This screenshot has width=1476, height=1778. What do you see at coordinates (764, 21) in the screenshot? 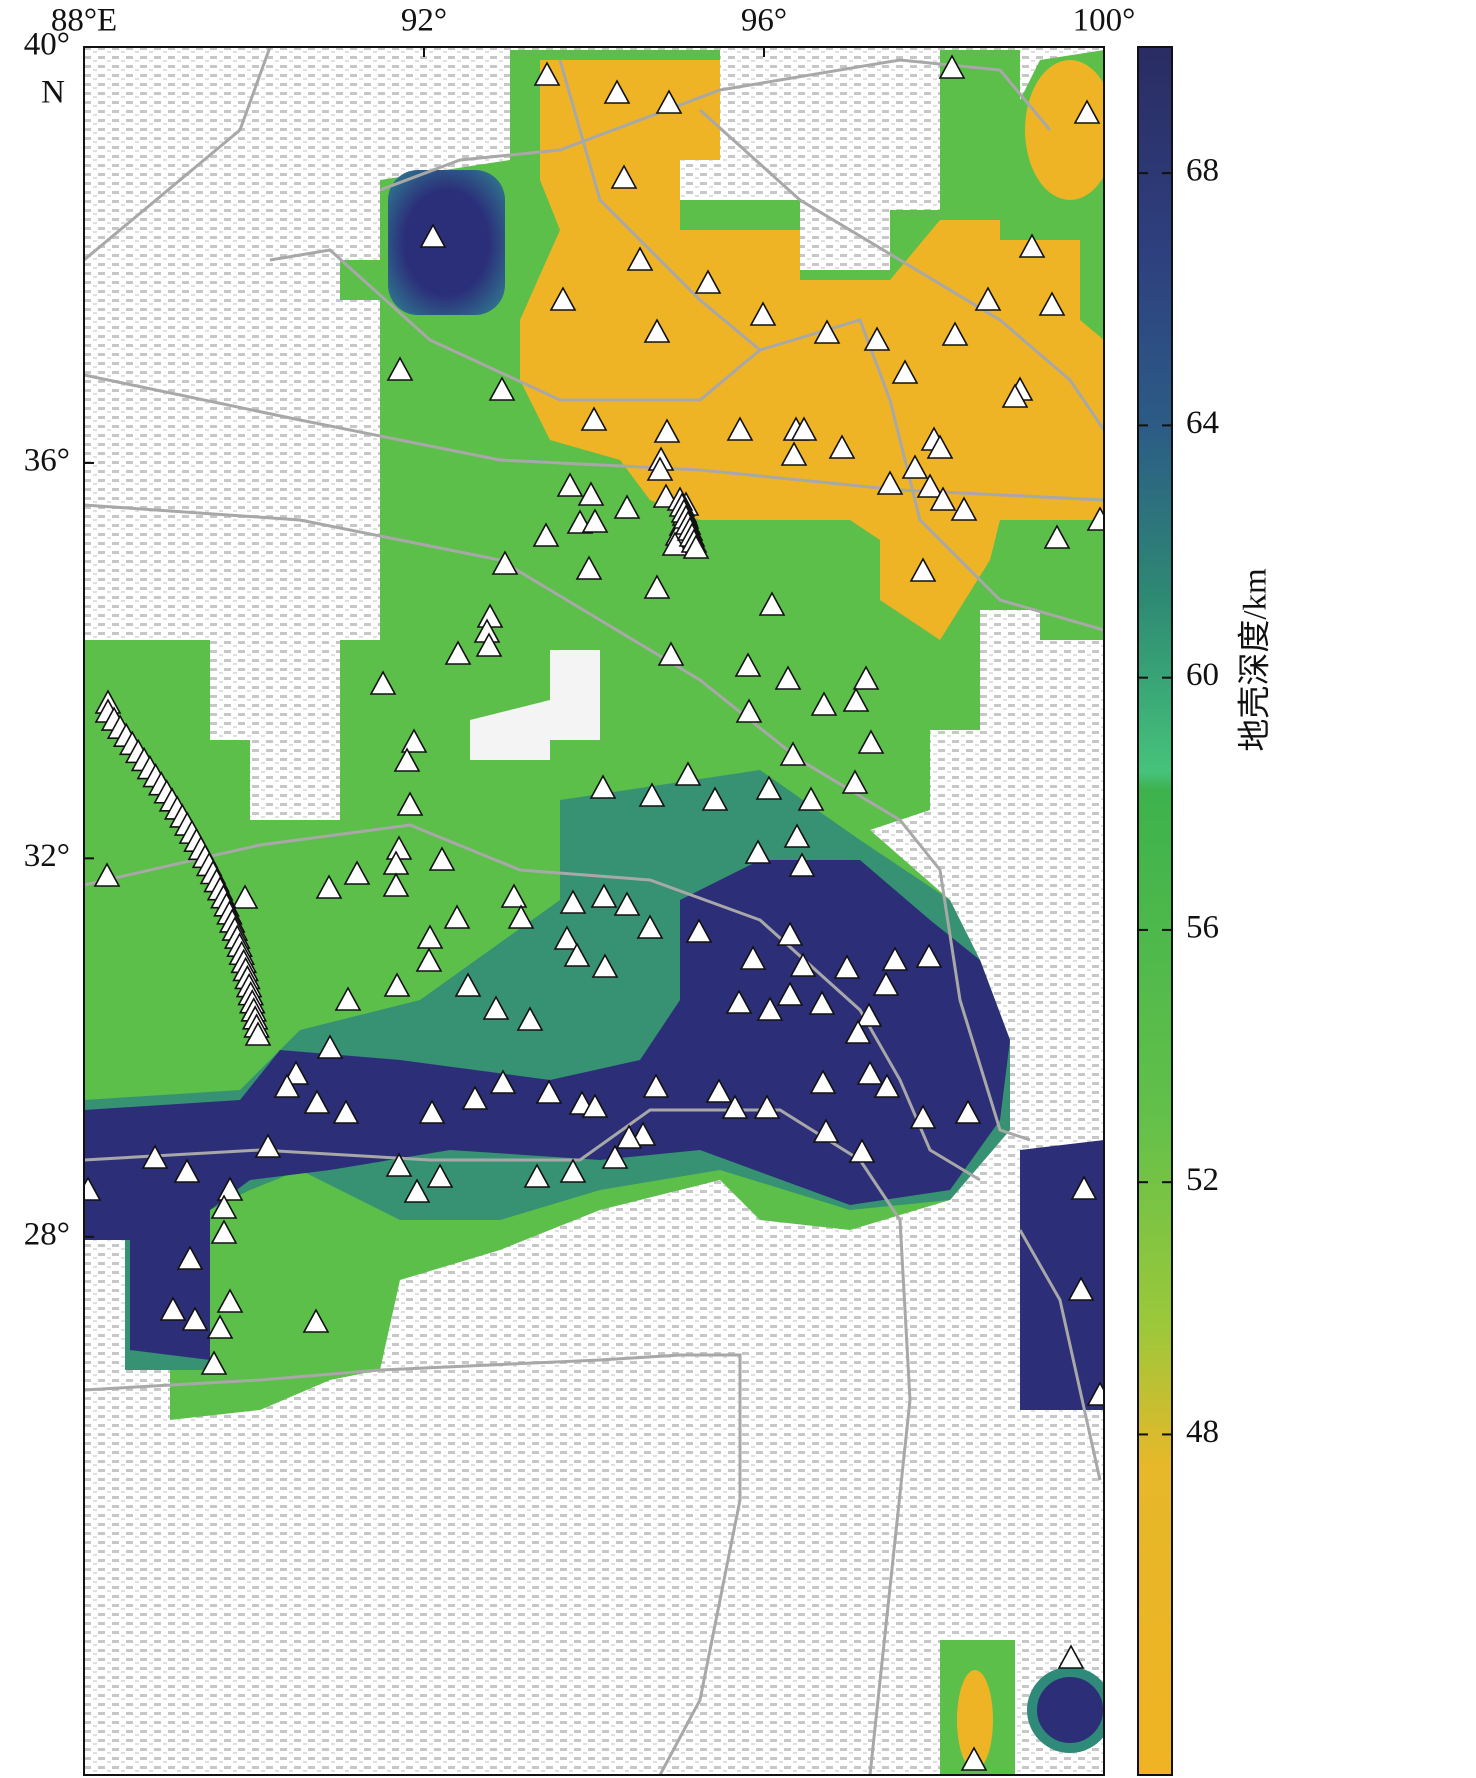
I see `x-tick-label: 96°` at bounding box center [764, 21].